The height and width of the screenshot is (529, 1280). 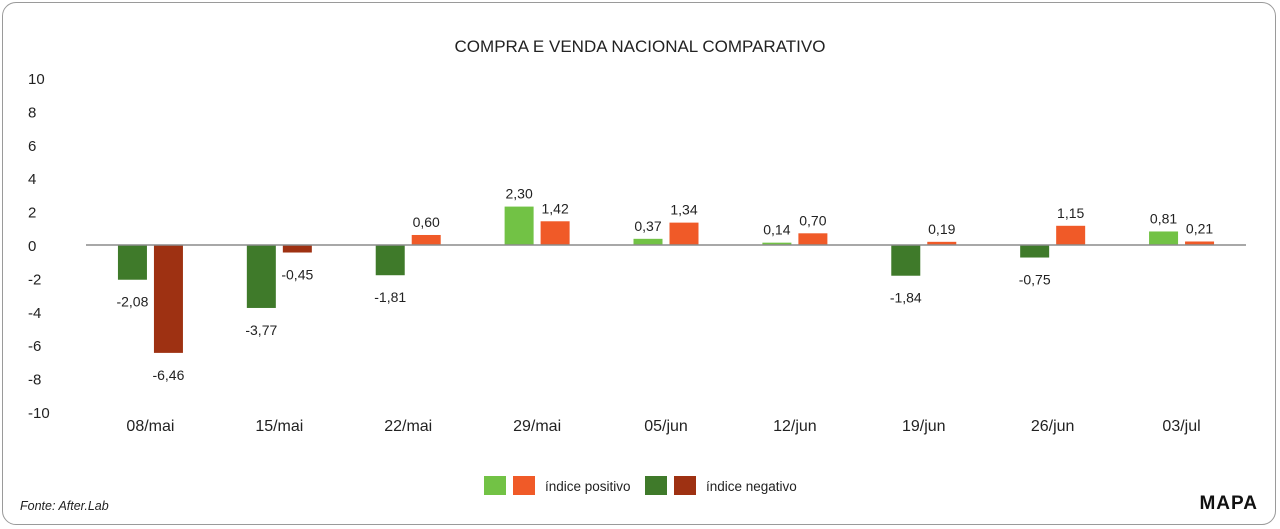 What do you see at coordinates (1199, 228) in the screenshot?
I see `data-label: 0,21` at bounding box center [1199, 228].